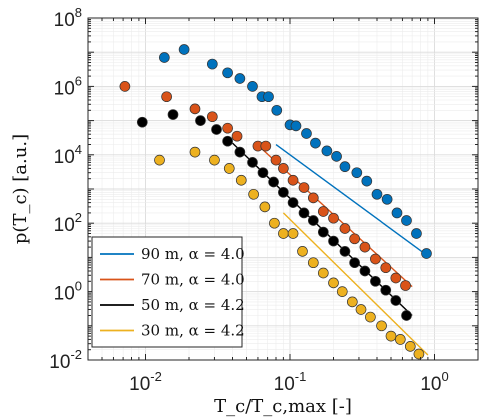 This screenshot has height=420, width=500. I want to click on x-tick-label: 10⁻², so click(145, 382).